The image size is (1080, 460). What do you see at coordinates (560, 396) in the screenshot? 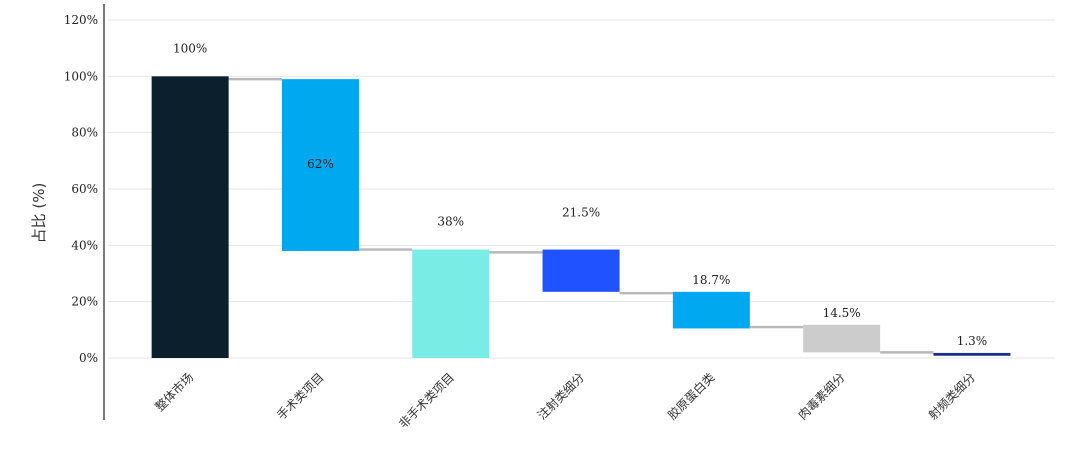
I see `x-category-label: 注射类细分` at bounding box center [560, 396].